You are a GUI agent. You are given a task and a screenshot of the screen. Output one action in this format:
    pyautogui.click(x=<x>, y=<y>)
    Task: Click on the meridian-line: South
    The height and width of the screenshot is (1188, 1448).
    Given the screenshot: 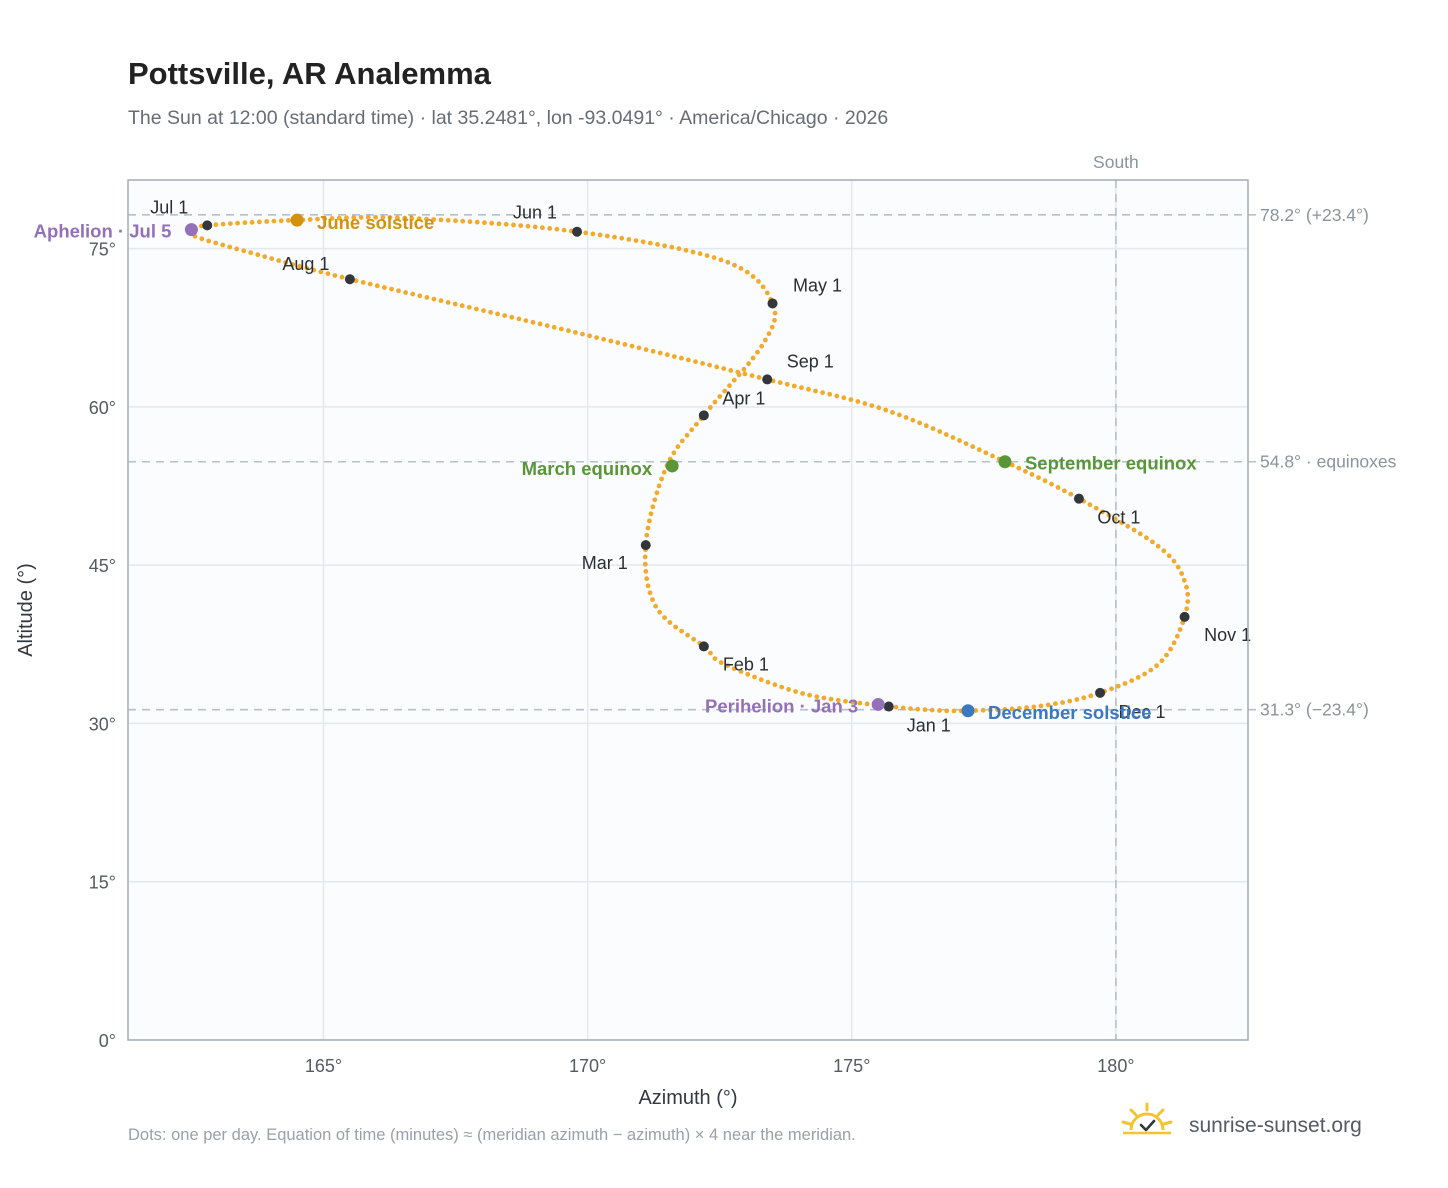 What is the action you would take?
    pyautogui.click(x=1116, y=596)
    